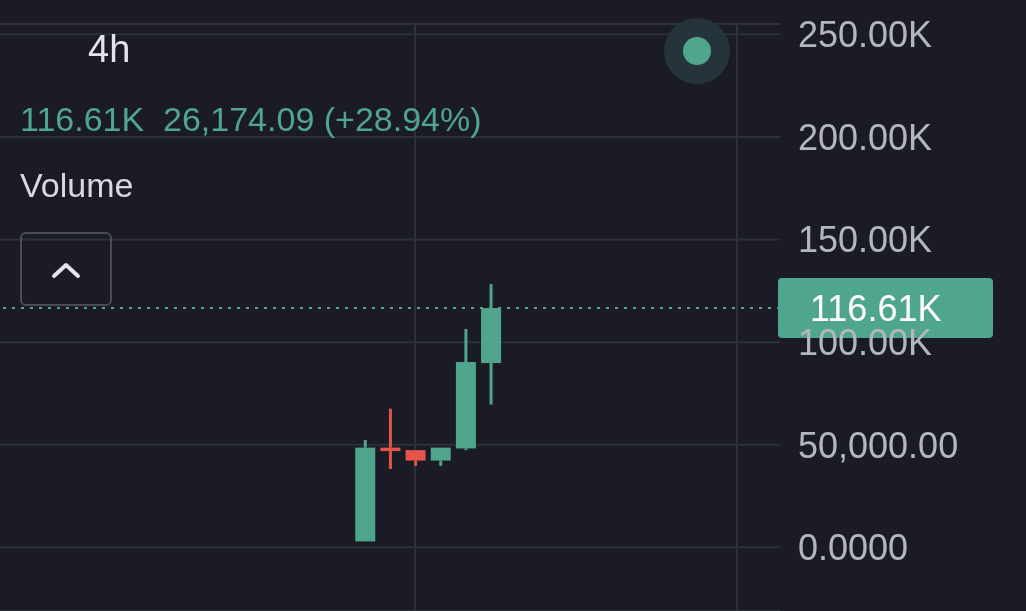 The height and width of the screenshot is (611, 1026). Describe the element at coordinates (865, 137) in the screenshot. I see `y-tick-label: 200.00K` at that location.